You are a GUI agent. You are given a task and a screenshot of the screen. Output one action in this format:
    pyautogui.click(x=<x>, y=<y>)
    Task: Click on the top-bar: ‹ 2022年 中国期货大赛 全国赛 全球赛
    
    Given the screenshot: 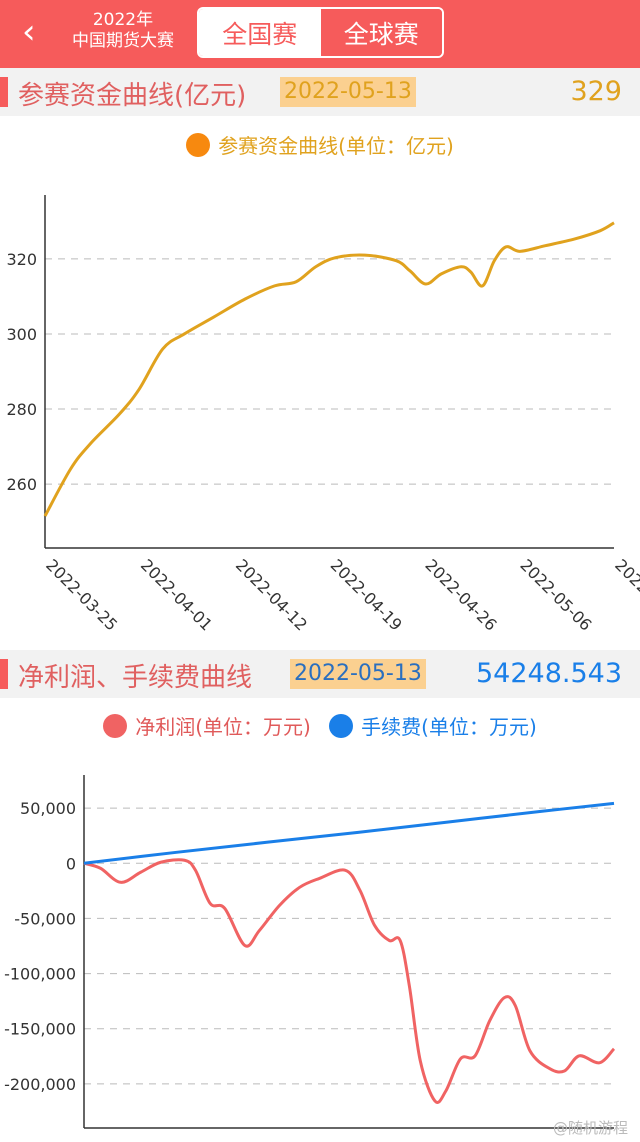 What is the action you would take?
    pyautogui.click(x=320, y=34)
    